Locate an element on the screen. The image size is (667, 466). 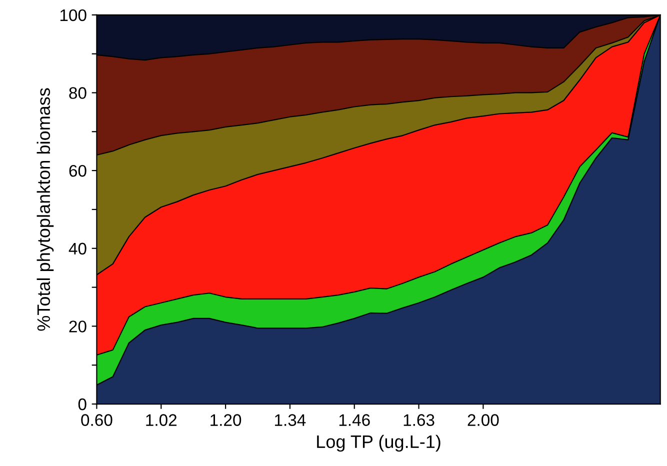
y-tick-label: 0 is located at coordinates (82, 404).